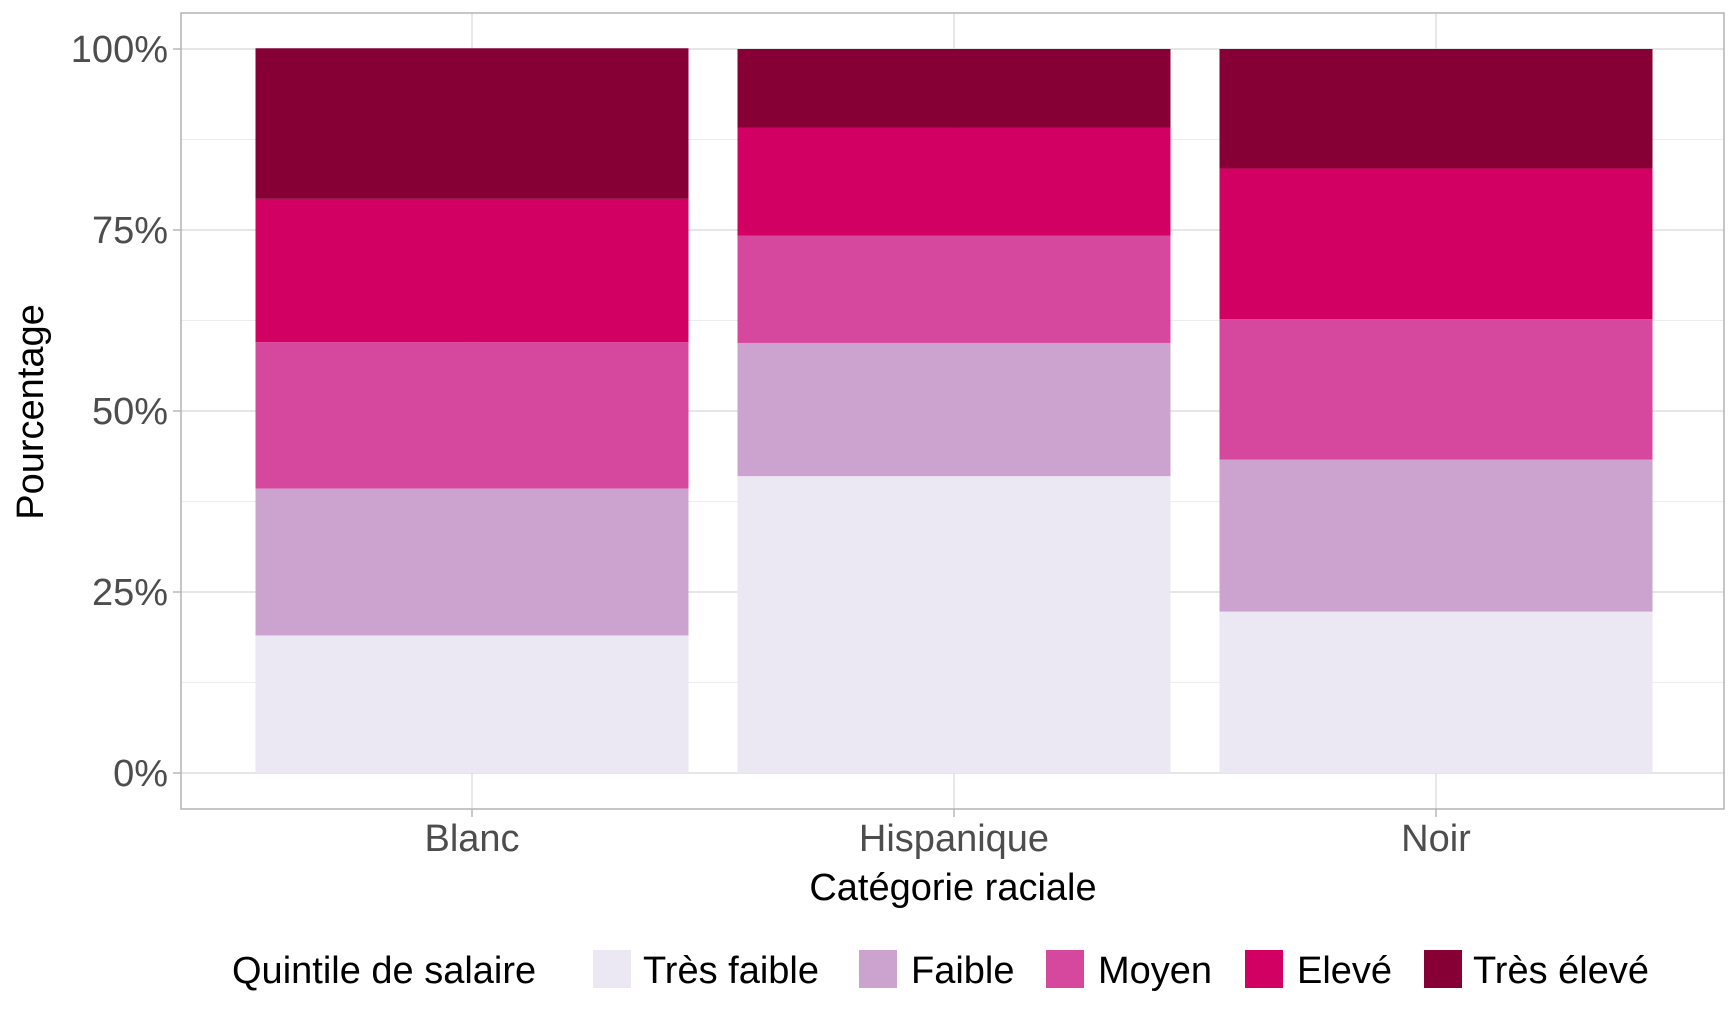  What do you see at coordinates (952, 888) in the screenshot?
I see `x-axis-title: Catégorie raciale` at bounding box center [952, 888].